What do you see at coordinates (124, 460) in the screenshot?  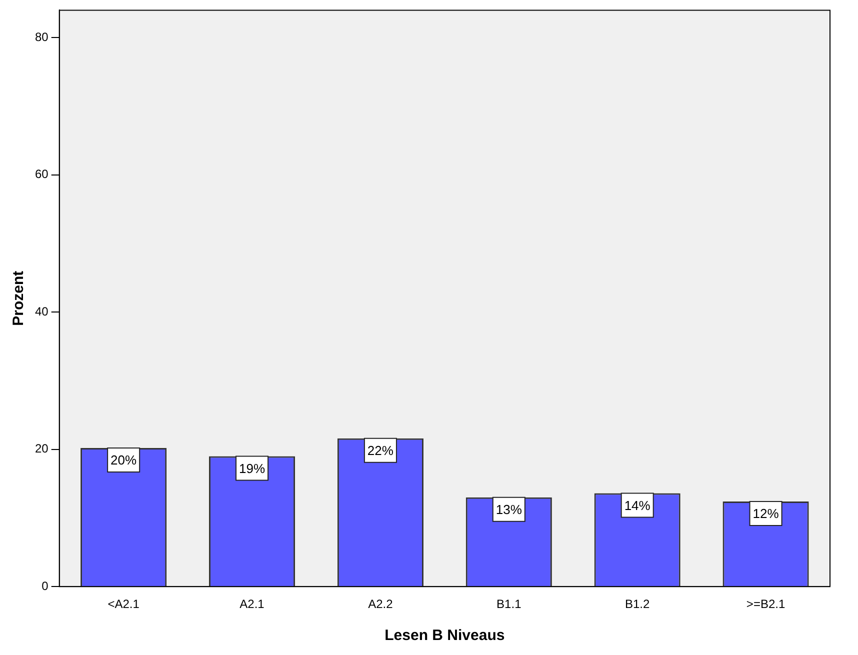 I see `data-label: 20%` at bounding box center [124, 460].